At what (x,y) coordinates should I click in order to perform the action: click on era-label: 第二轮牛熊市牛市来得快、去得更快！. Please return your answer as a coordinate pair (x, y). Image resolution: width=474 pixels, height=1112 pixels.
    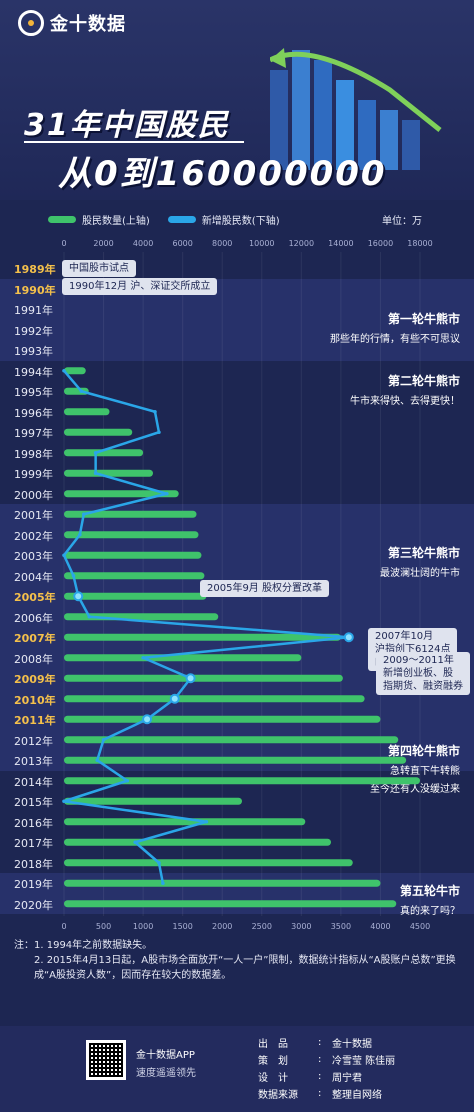
    Looking at the image, I should click on (405, 389).